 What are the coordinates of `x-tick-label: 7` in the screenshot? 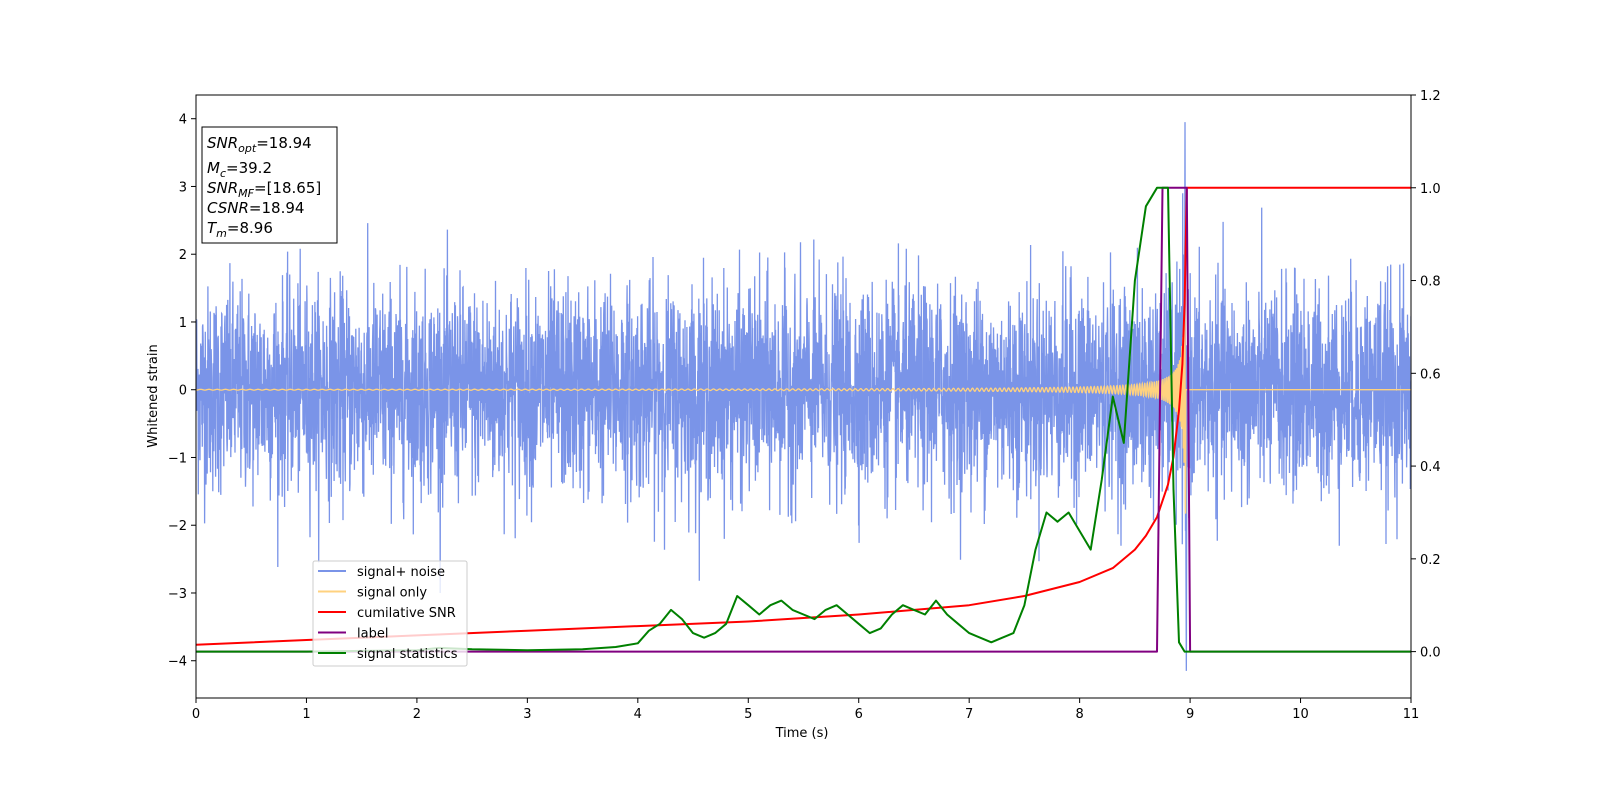 It's located at (969, 714).